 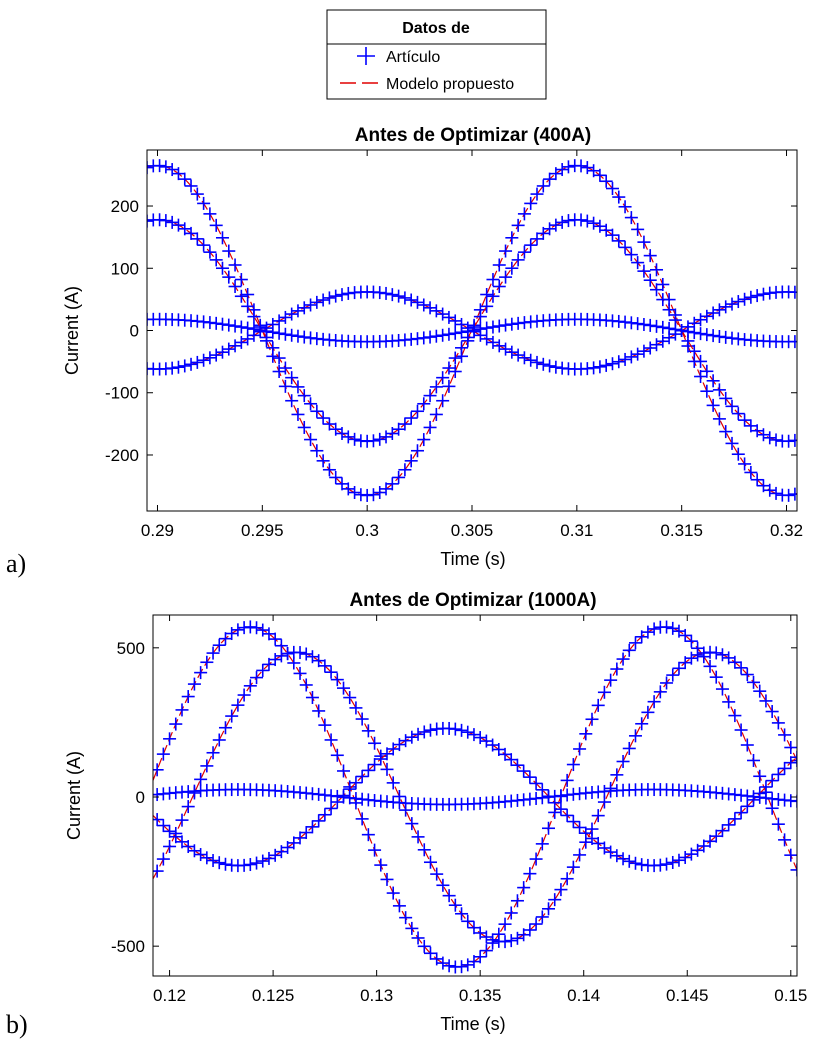 I want to click on x-tick-label: 0.14, so click(x=583, y=995).